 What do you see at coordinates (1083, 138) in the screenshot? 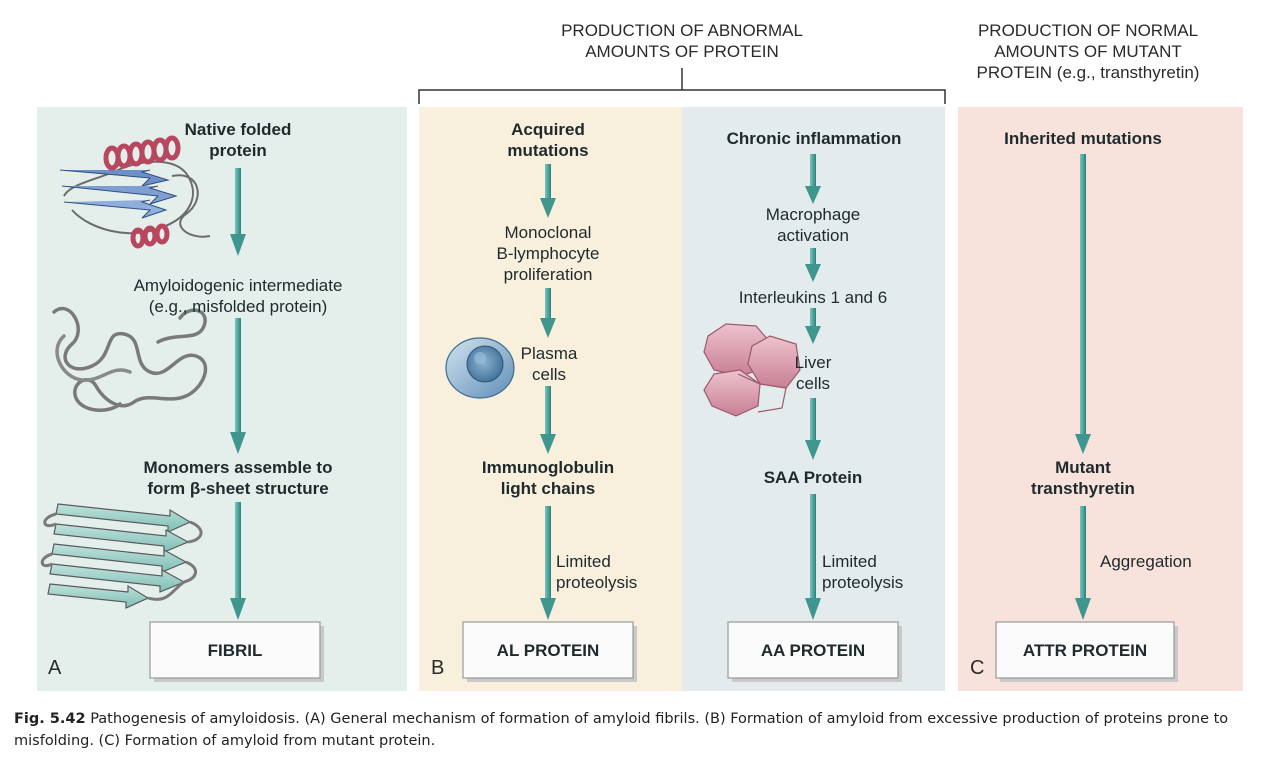
I see `panel-c-step1: Inherited mutations` at bounding box center [1083, 138].